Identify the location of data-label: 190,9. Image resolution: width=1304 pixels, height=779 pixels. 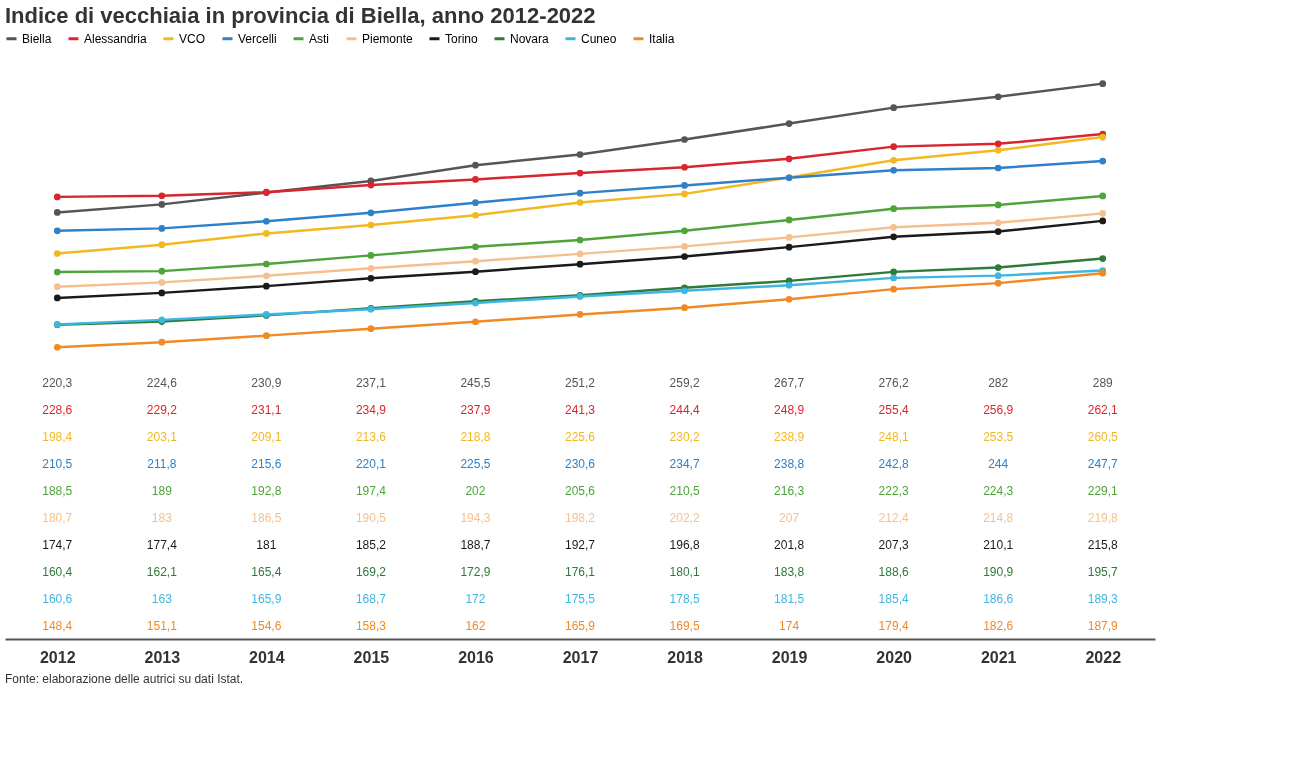
(998, 571).